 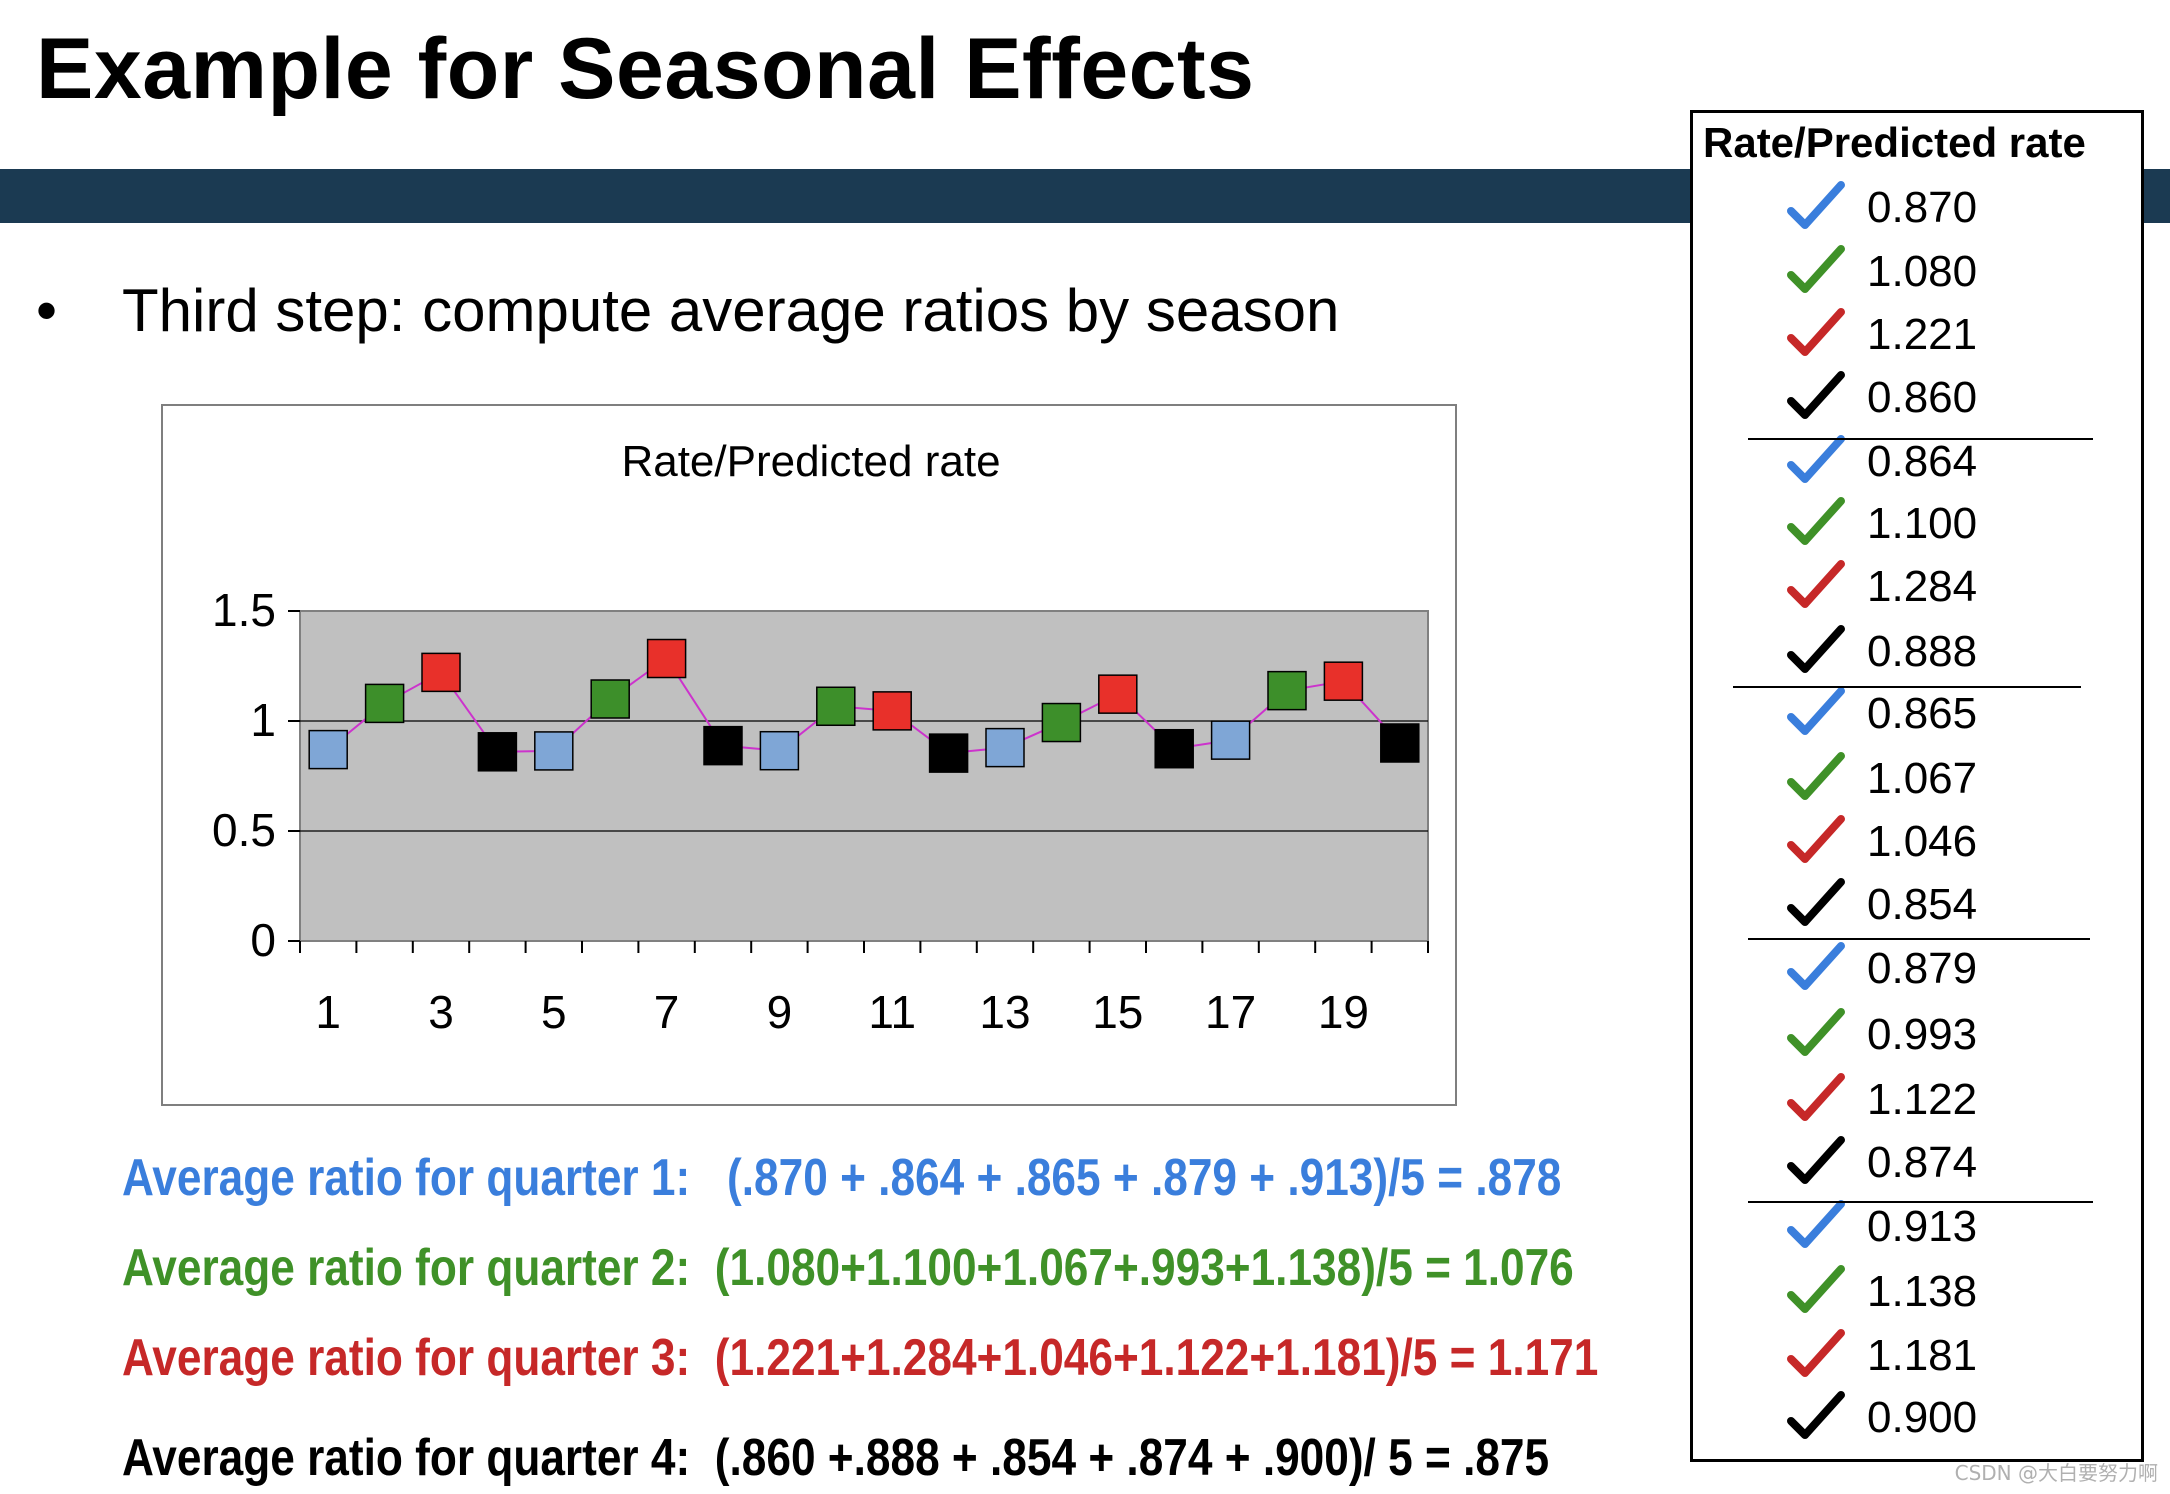 What do you see at coordinates (780, 1012) in the screenshot?
I see `x-tick-label: 9` at bounding box center [780, 1012].